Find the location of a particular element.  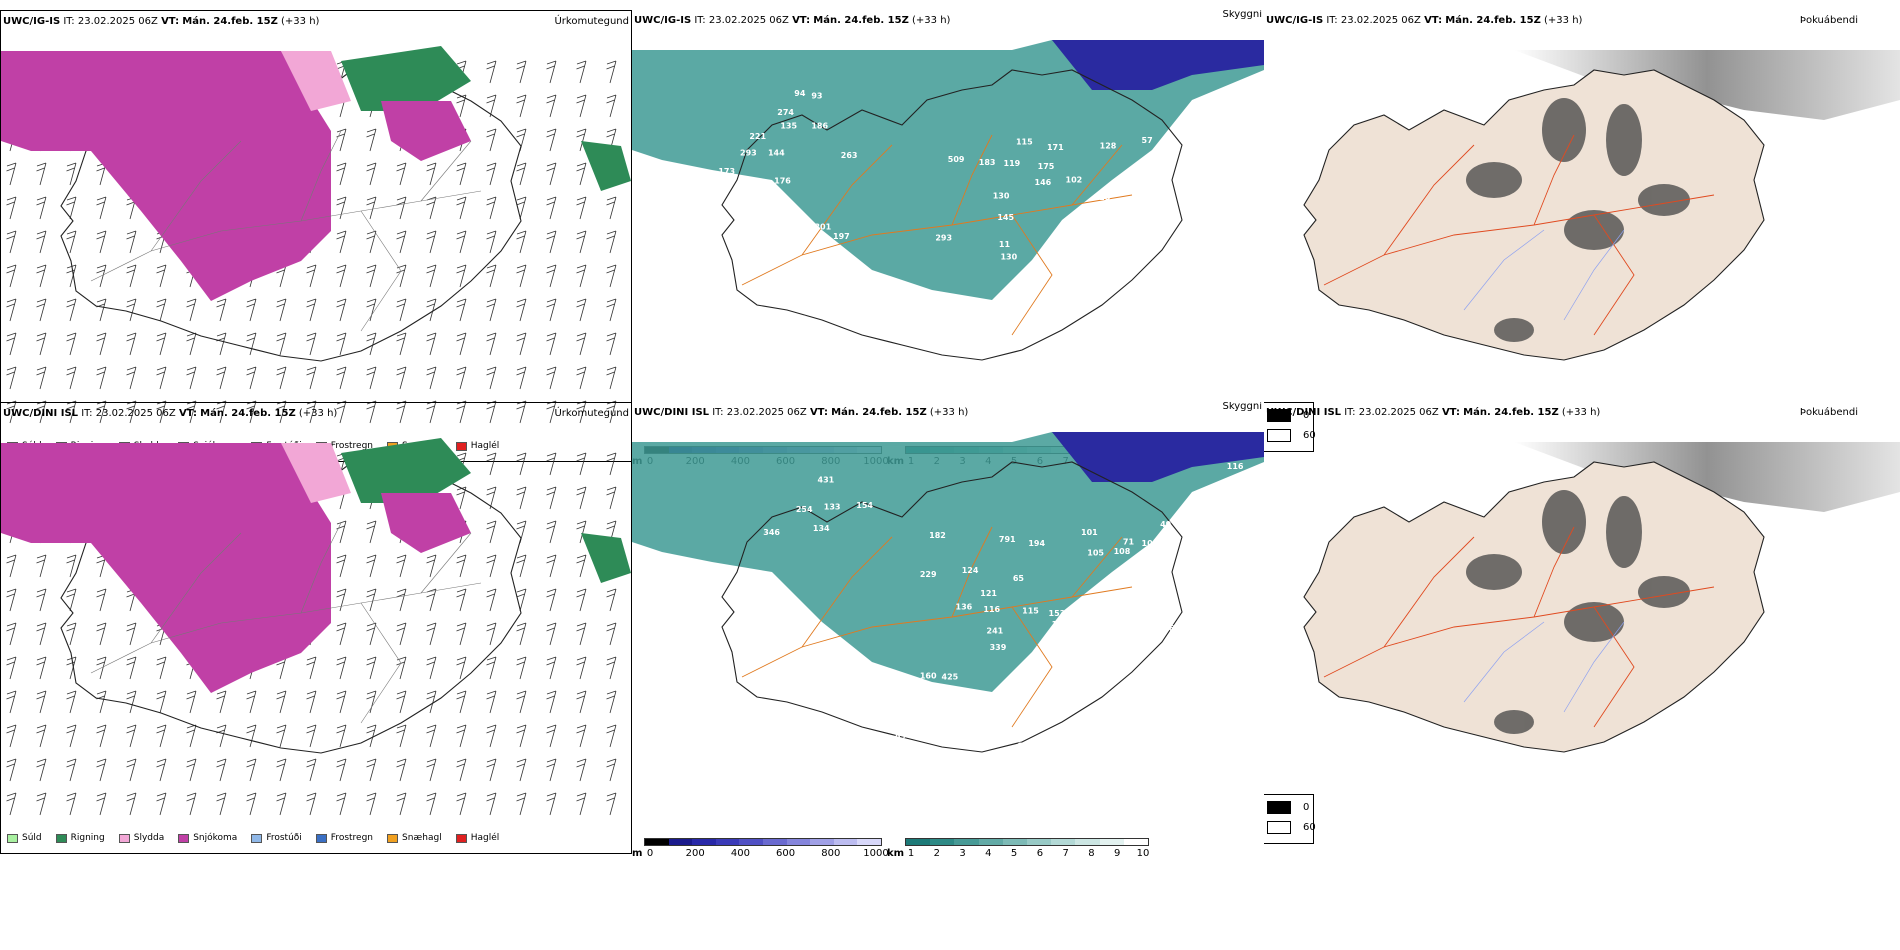

low-visibility-area is located at coordinates (1158, 65).